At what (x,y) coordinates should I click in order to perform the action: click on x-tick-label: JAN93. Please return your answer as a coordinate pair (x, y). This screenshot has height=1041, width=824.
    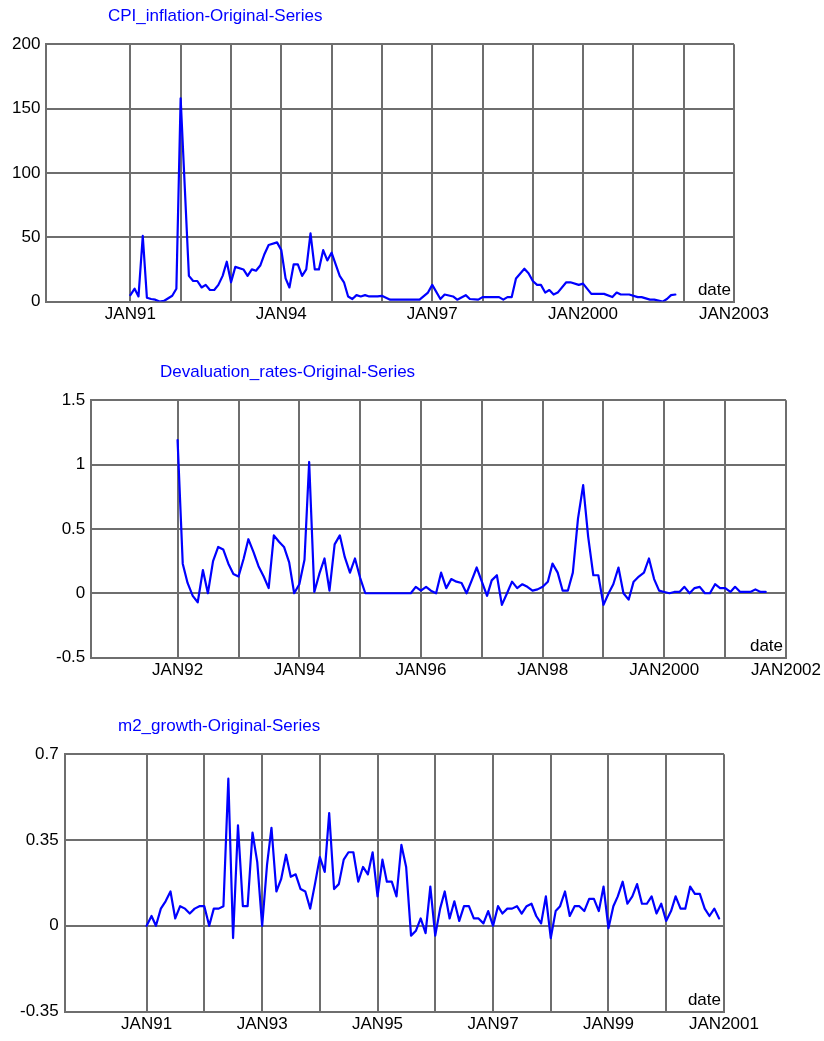
    Looking at the image, I should click on (262, 1024).